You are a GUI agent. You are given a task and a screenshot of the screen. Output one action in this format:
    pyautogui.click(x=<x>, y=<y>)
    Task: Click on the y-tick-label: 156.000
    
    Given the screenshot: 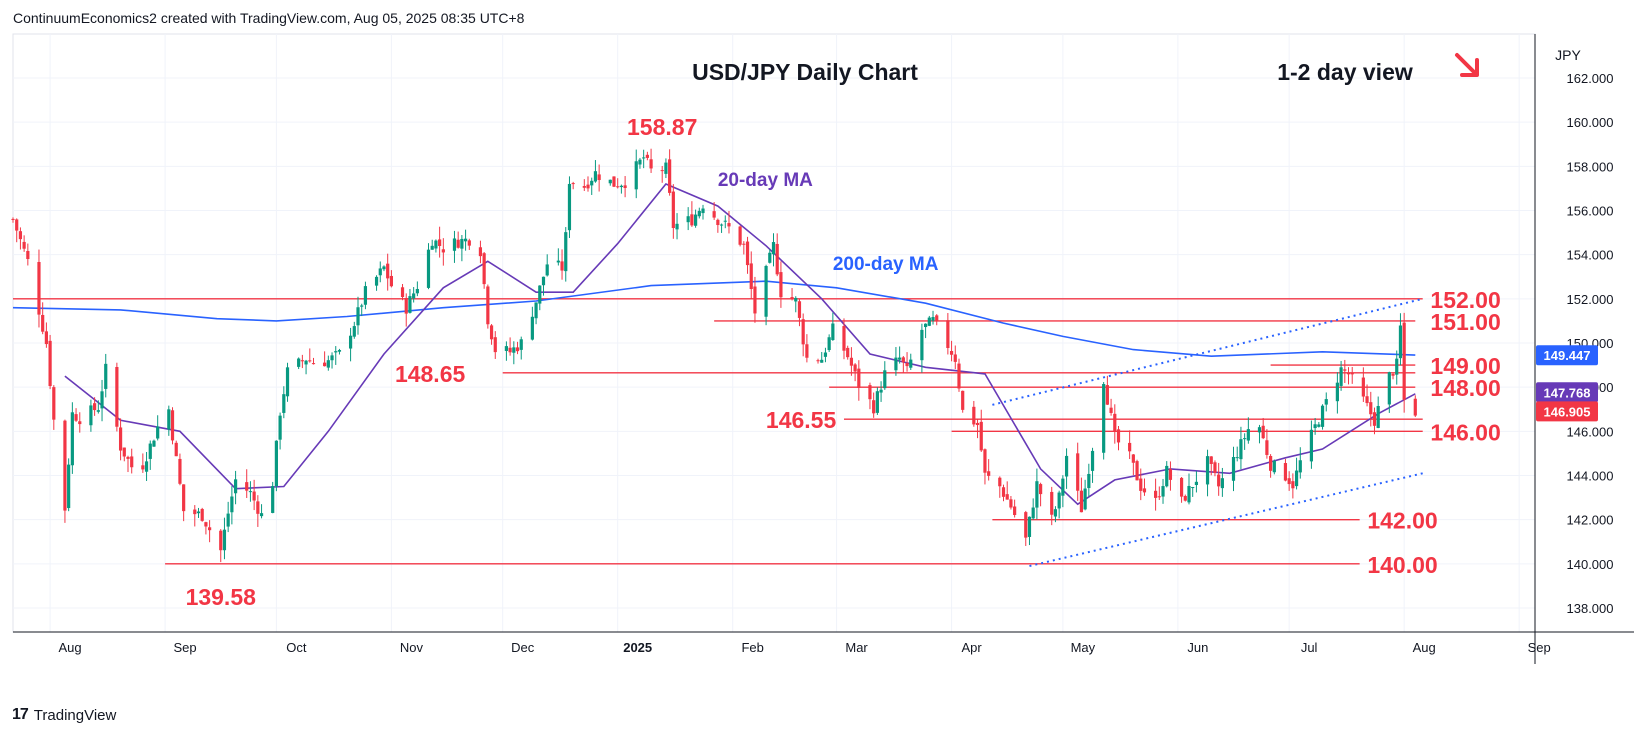 What is the action you would take?
    pyautogui.click(x=1590, y=211)
    